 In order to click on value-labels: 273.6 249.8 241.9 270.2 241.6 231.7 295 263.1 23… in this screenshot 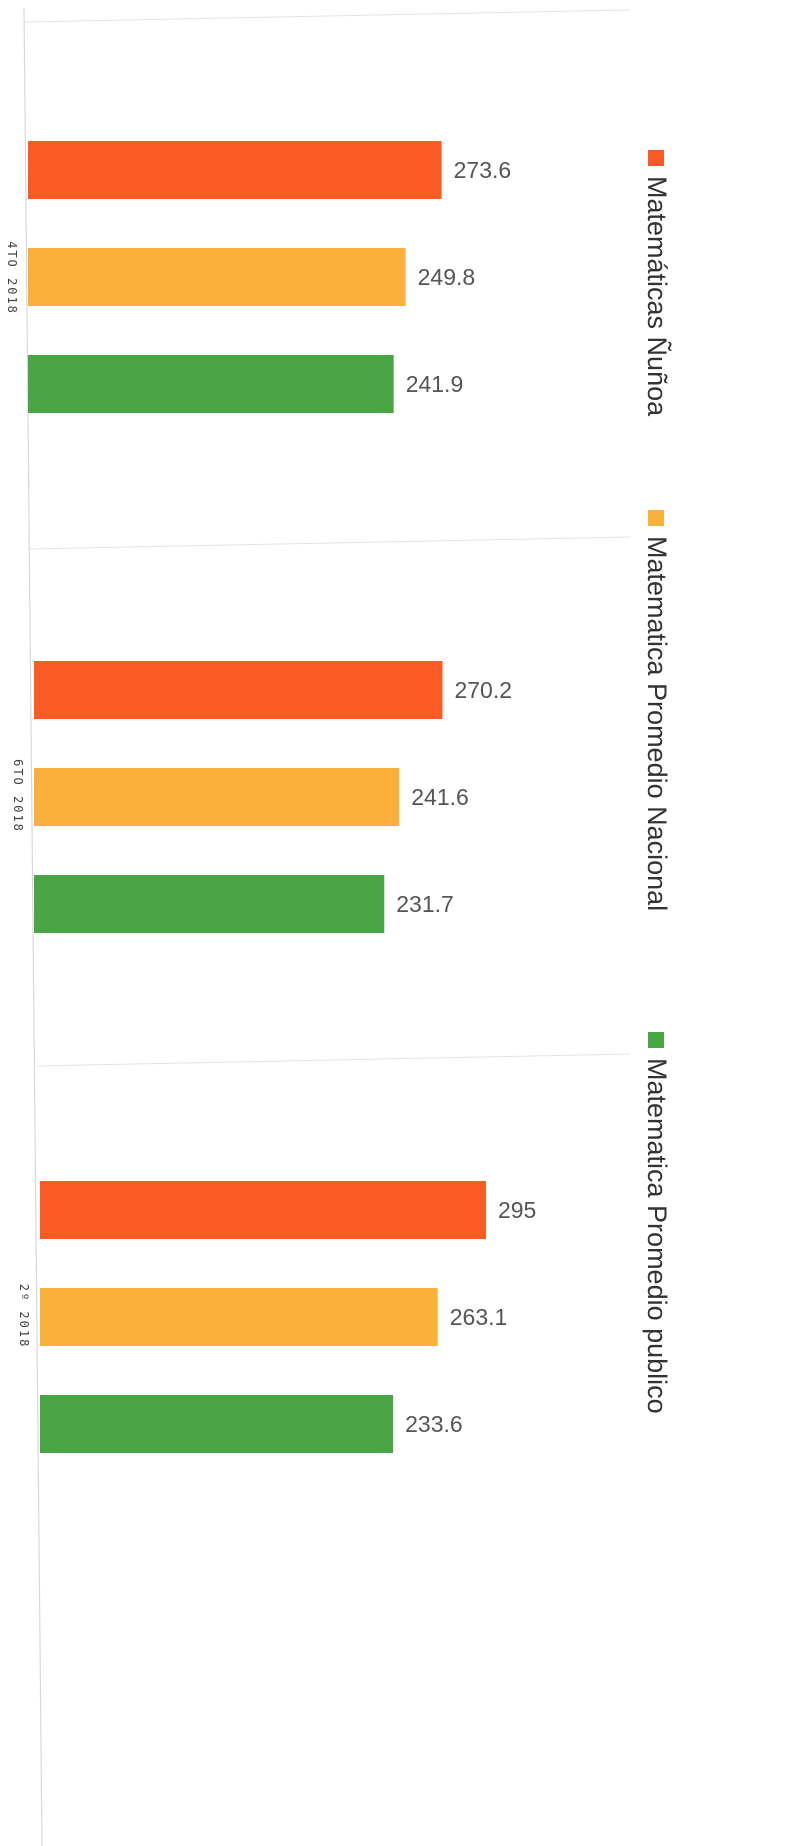, I will do `click(466, 797)`.